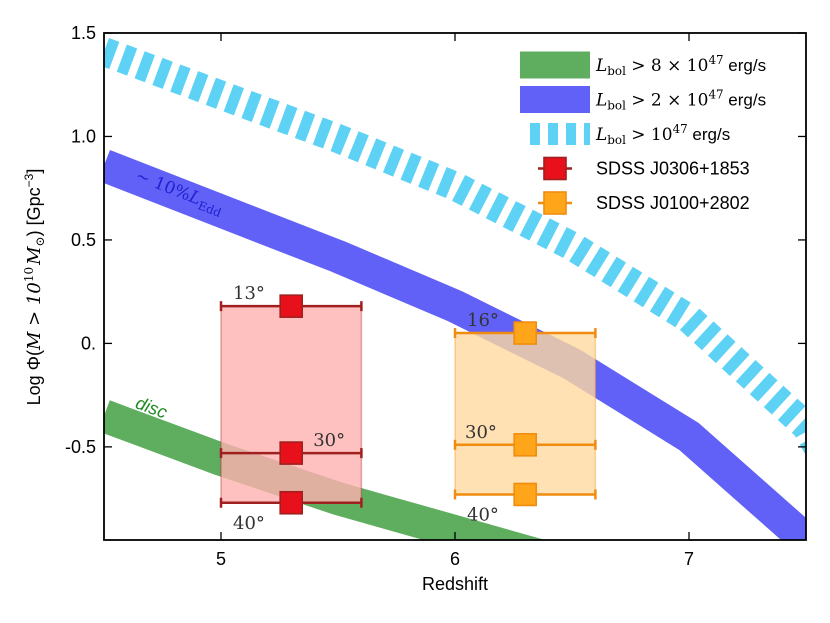  I want to click on angle-label: 13°, so click(249, 293).